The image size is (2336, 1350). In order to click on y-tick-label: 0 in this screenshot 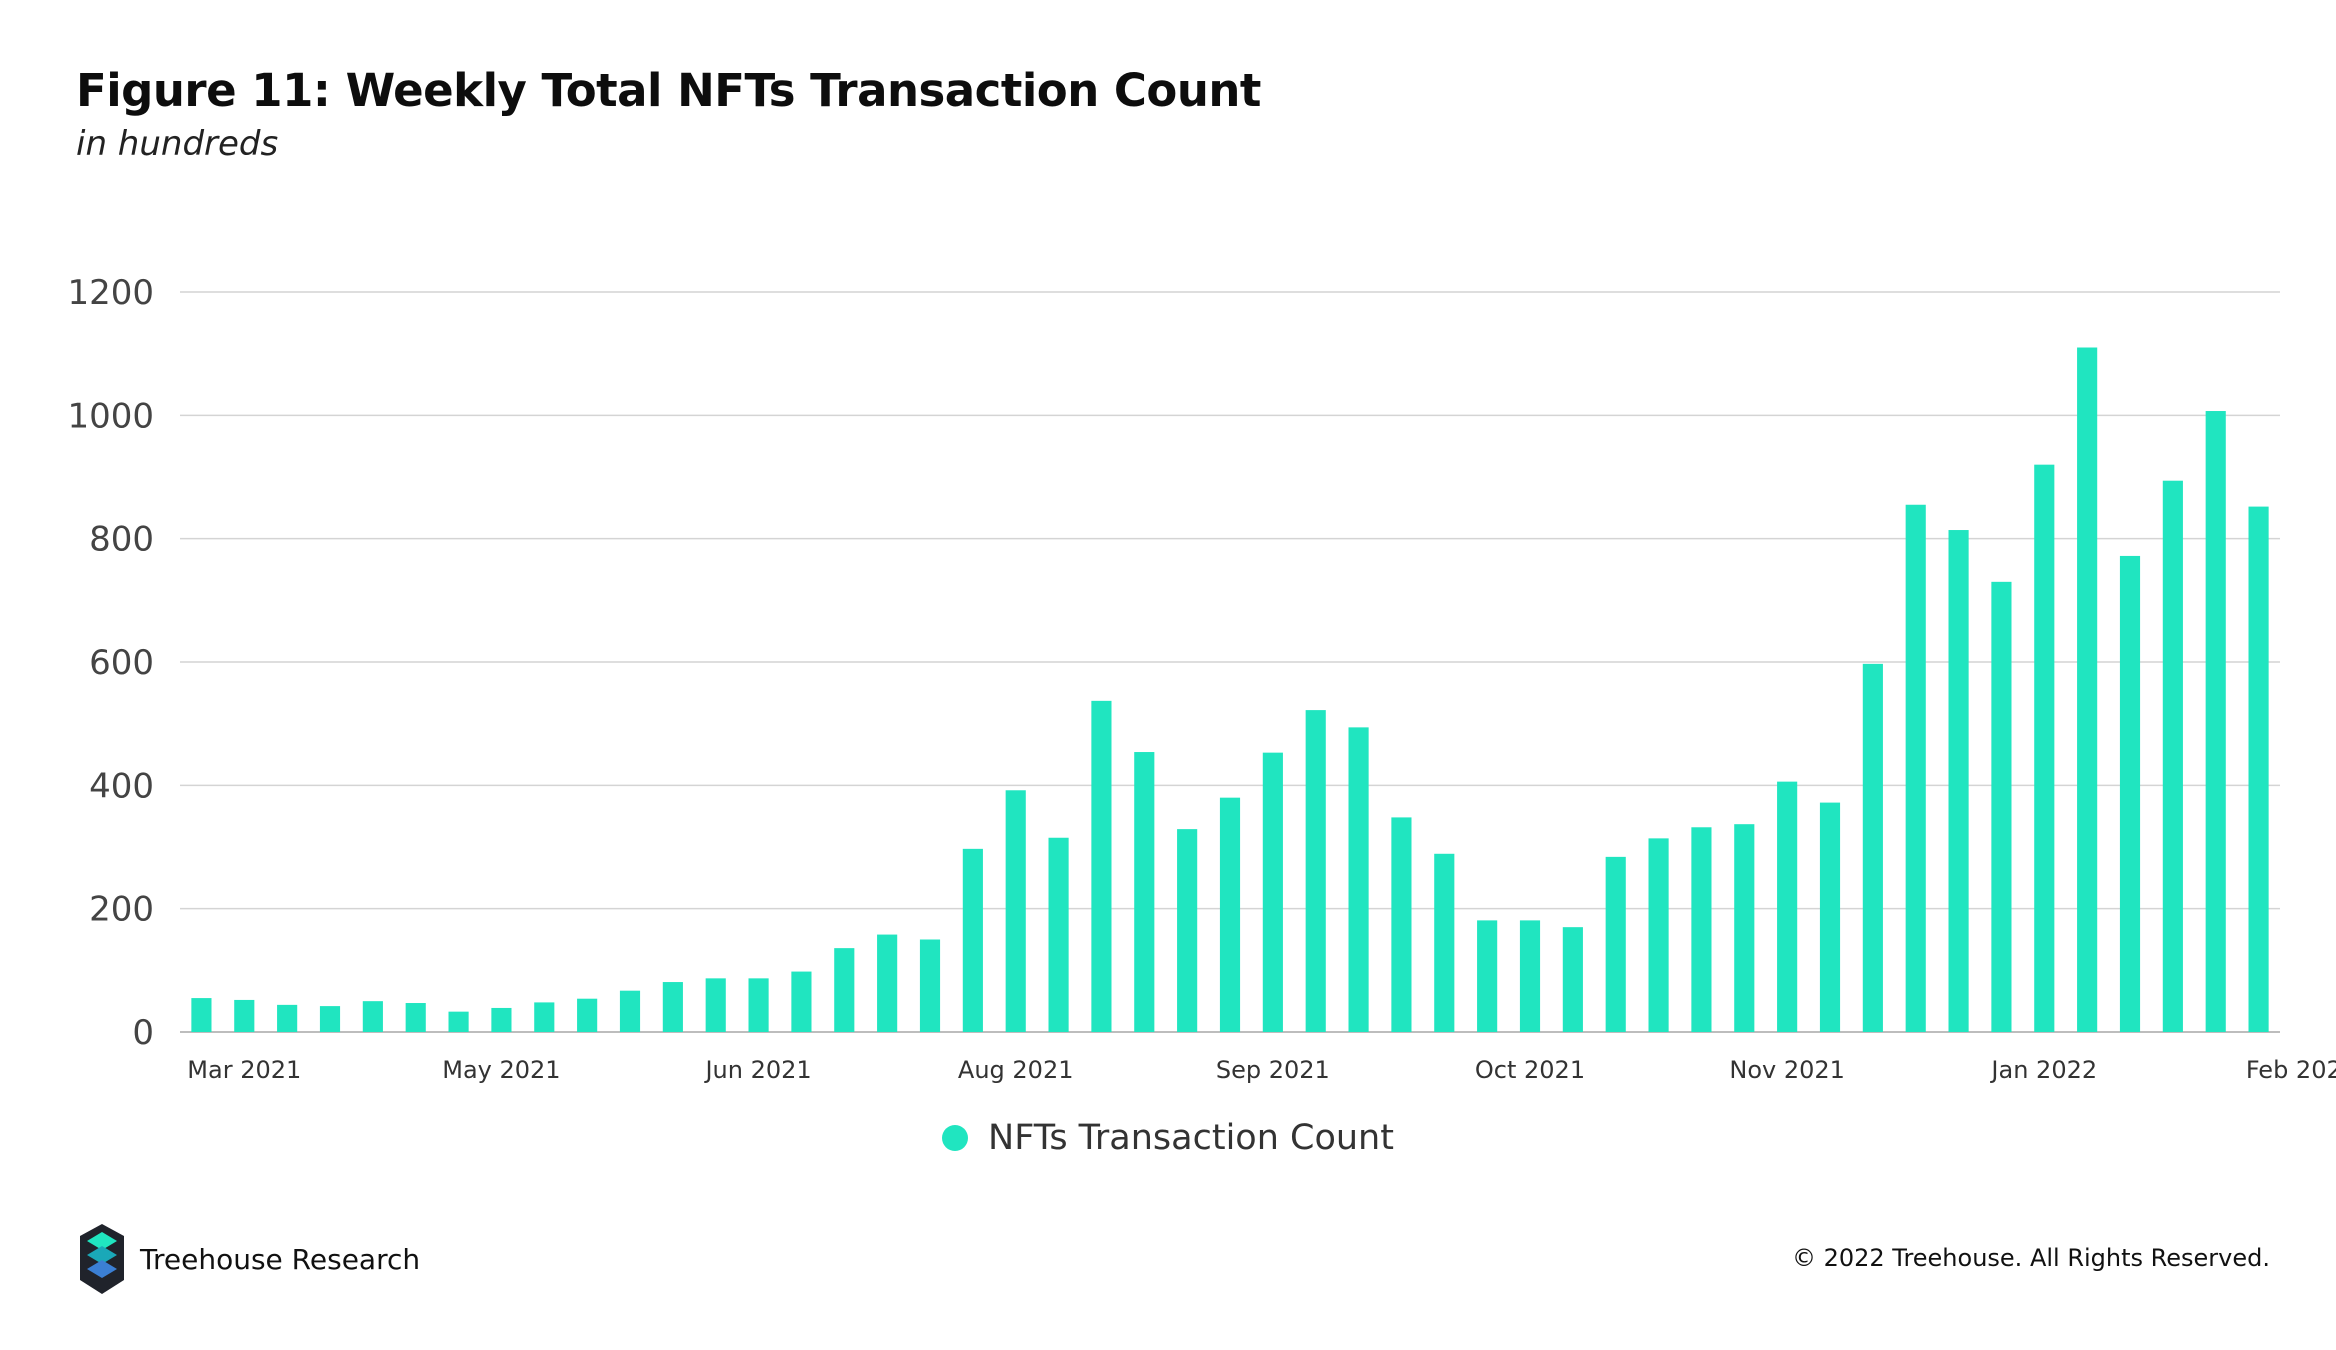, I will do `click(143, 1033)`.